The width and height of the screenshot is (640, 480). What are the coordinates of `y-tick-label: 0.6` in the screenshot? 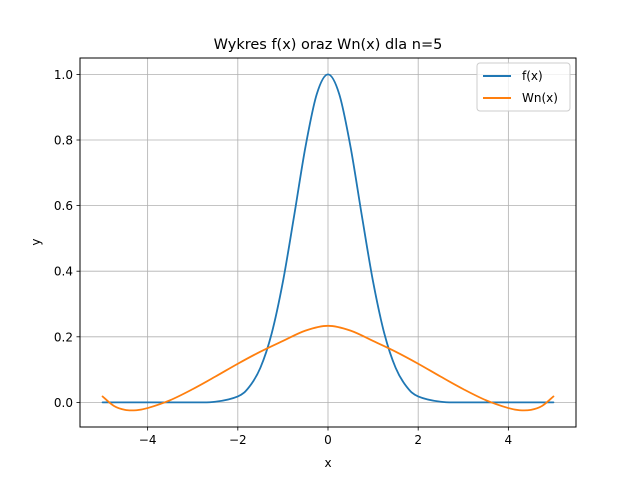 It's located at (63, 206).